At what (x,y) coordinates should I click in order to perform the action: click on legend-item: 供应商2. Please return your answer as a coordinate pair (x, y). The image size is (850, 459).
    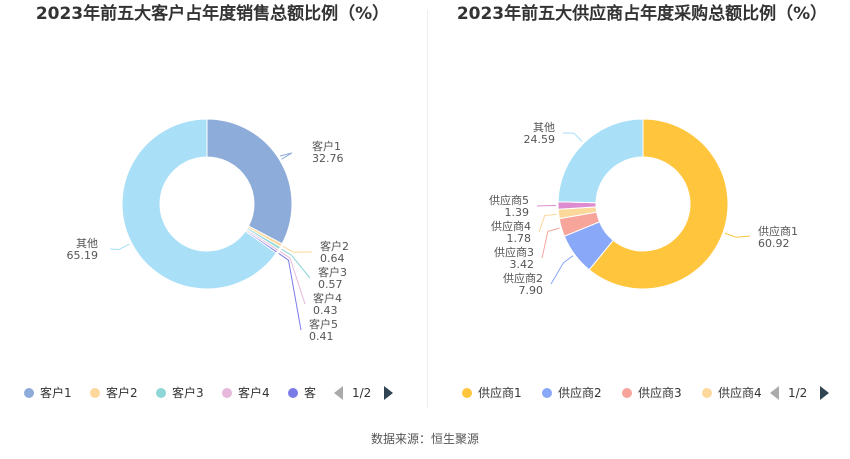
    Looking at the image, I should click on (582, 393).